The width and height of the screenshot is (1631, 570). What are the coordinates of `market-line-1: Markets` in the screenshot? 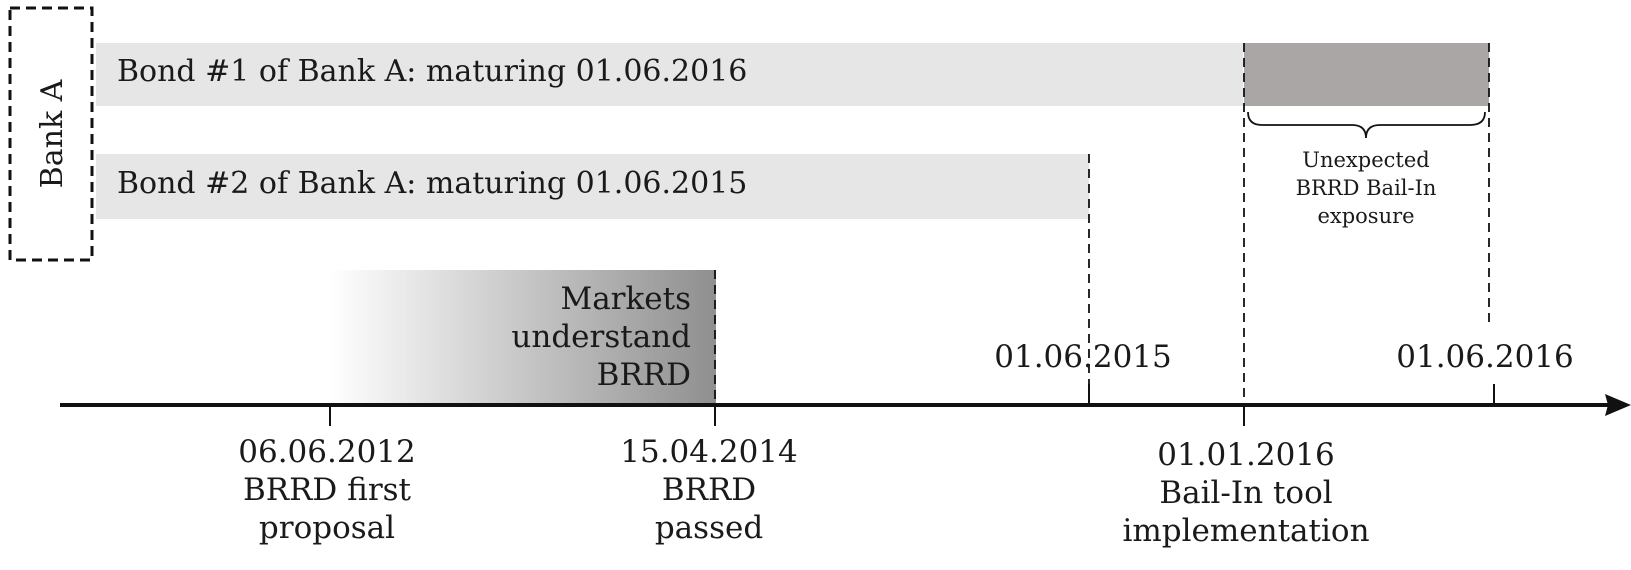 It's located at (625, 299).